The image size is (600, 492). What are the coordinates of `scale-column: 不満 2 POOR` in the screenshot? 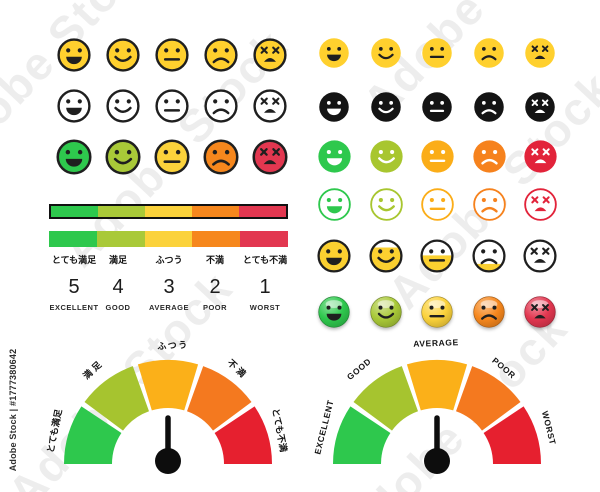 It's located at (215, 283).